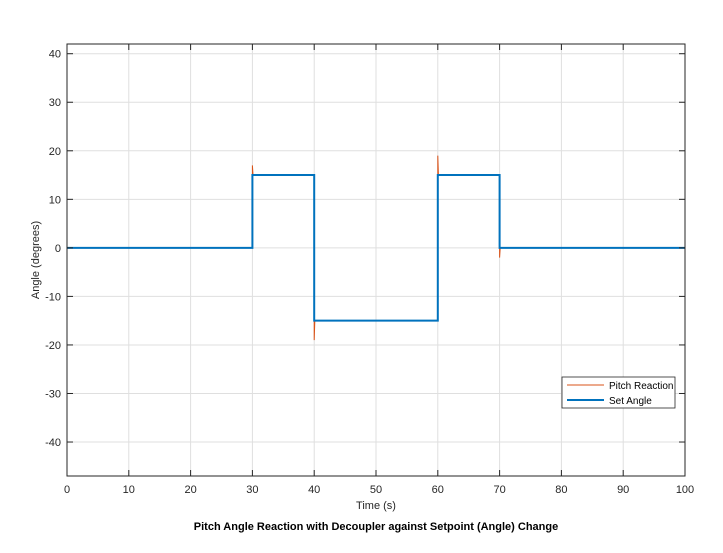 The height and width of the screenshot is (553, 723). What do you see at coordinates (55, 152) in the screenshot?
I see `y-tick-label: 20` at bounding box center [55, 152].